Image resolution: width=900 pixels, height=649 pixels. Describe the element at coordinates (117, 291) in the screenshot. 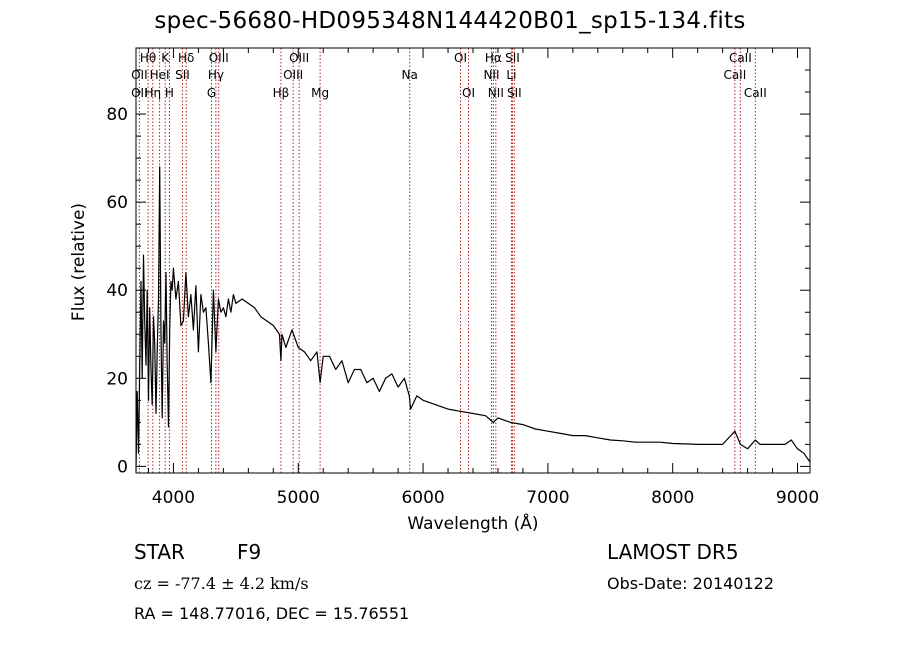

I see `y-tick-label: 40` at that location.